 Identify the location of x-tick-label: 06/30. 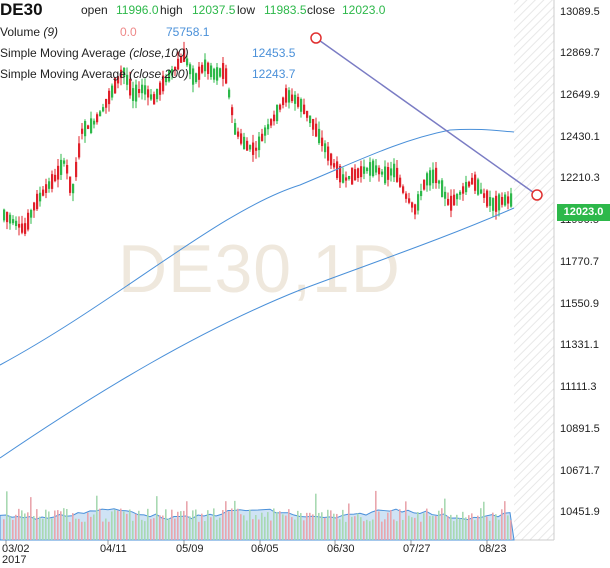
(341, 549).